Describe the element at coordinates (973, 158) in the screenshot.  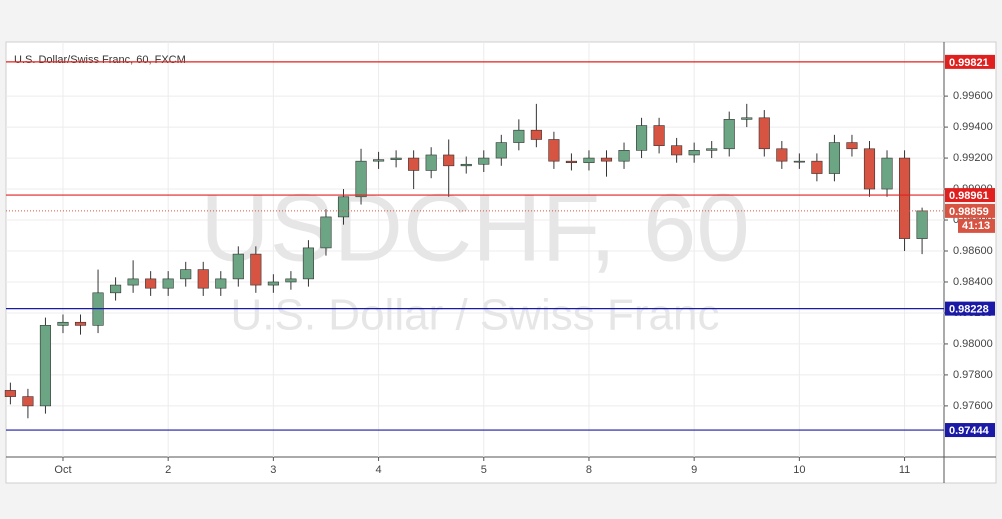
I see `y-tick-label: 0.99200` at that location.